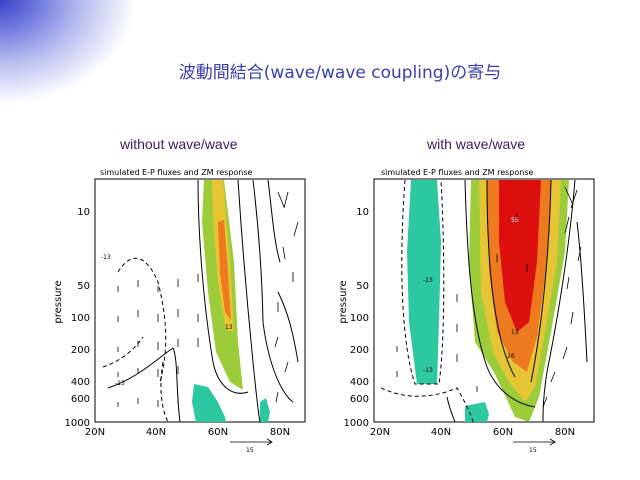 This screenshot has width=640, height=480. I want to click on left-ep-flux-arrows, so click(208, 299).